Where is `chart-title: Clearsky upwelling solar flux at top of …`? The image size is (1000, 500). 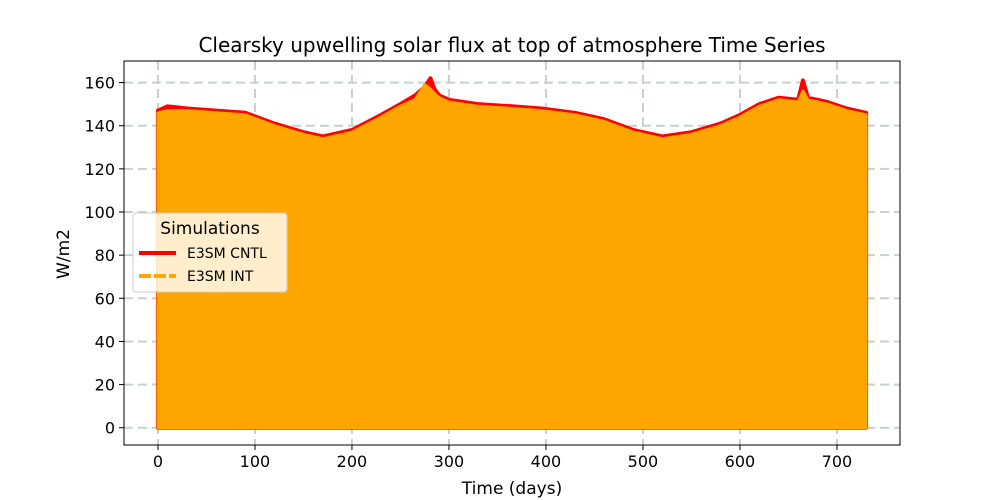
chart-title: Clearsky upwelling solar flux at top of … is located at coordinates (511, 45).